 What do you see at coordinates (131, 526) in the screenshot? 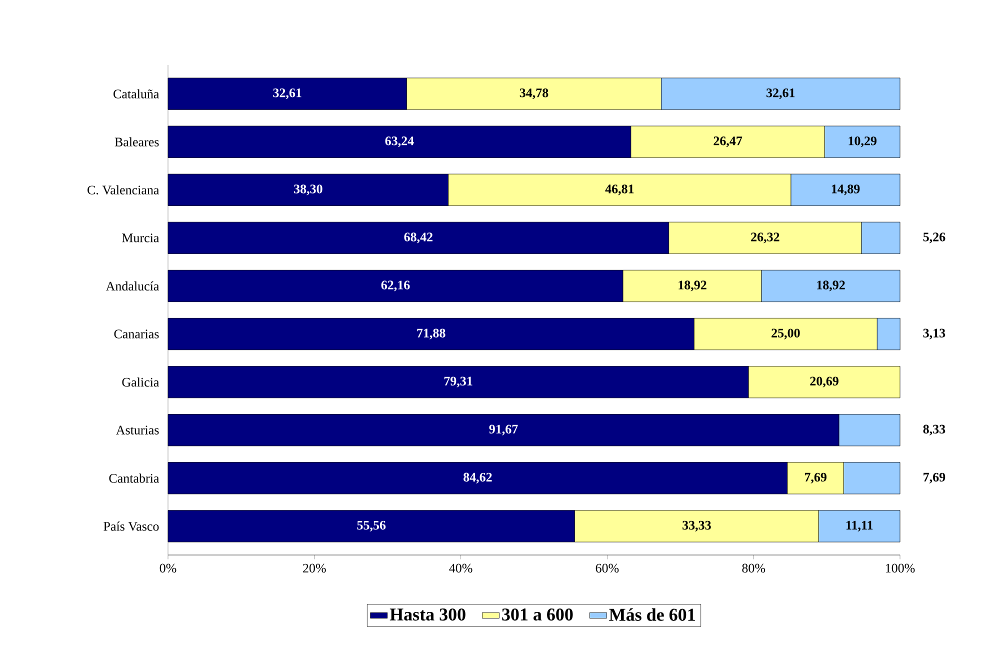
I see `y-tick-label: País Vasco` at bounding box center [131, 526].